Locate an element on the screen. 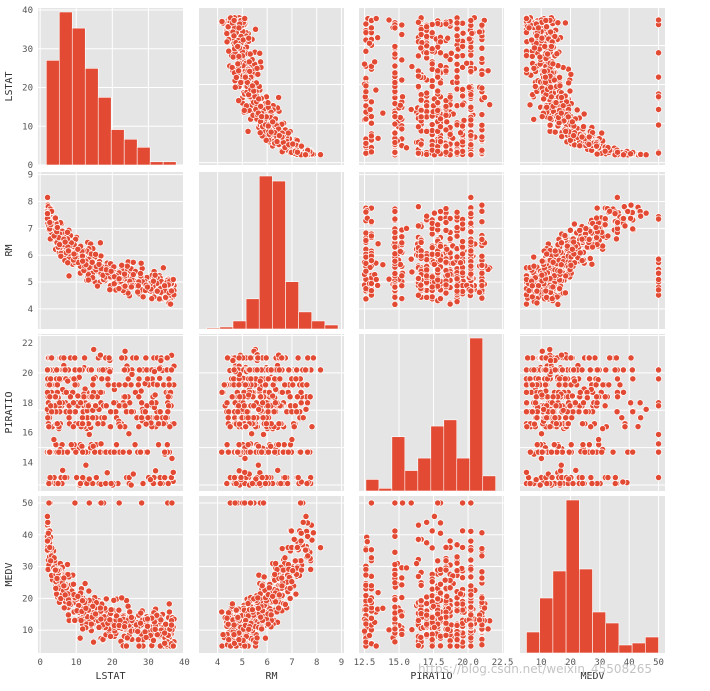 The image size is (710, 691). panel-lstat-piratio is located at coordinates (110, 412).